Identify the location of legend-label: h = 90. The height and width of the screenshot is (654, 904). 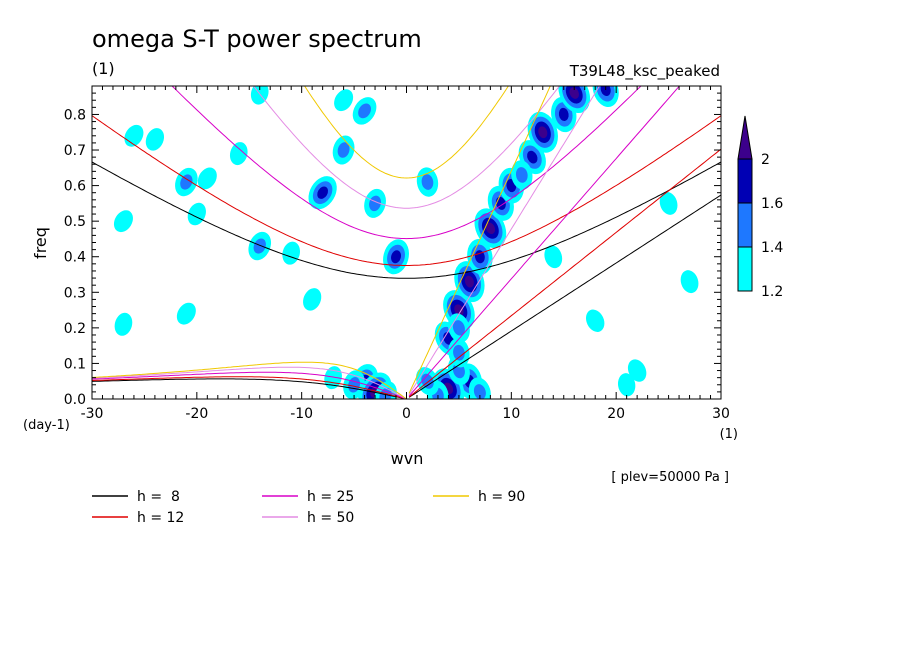
(501, 497).